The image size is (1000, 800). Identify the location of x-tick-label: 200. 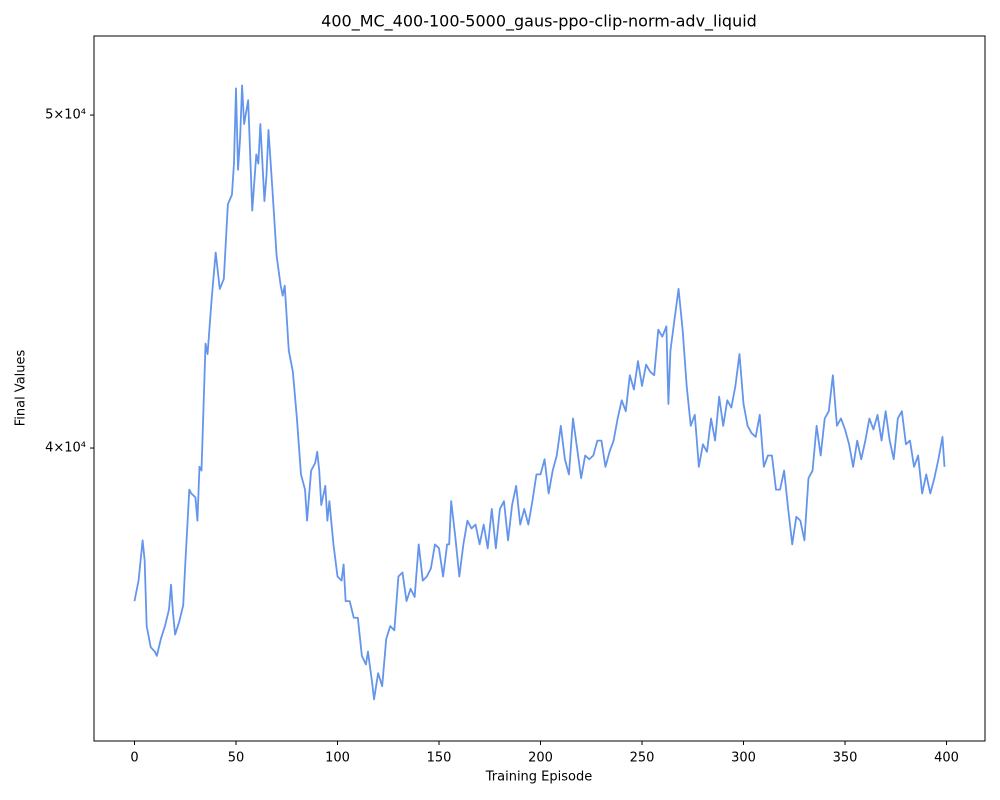
(540, 758).